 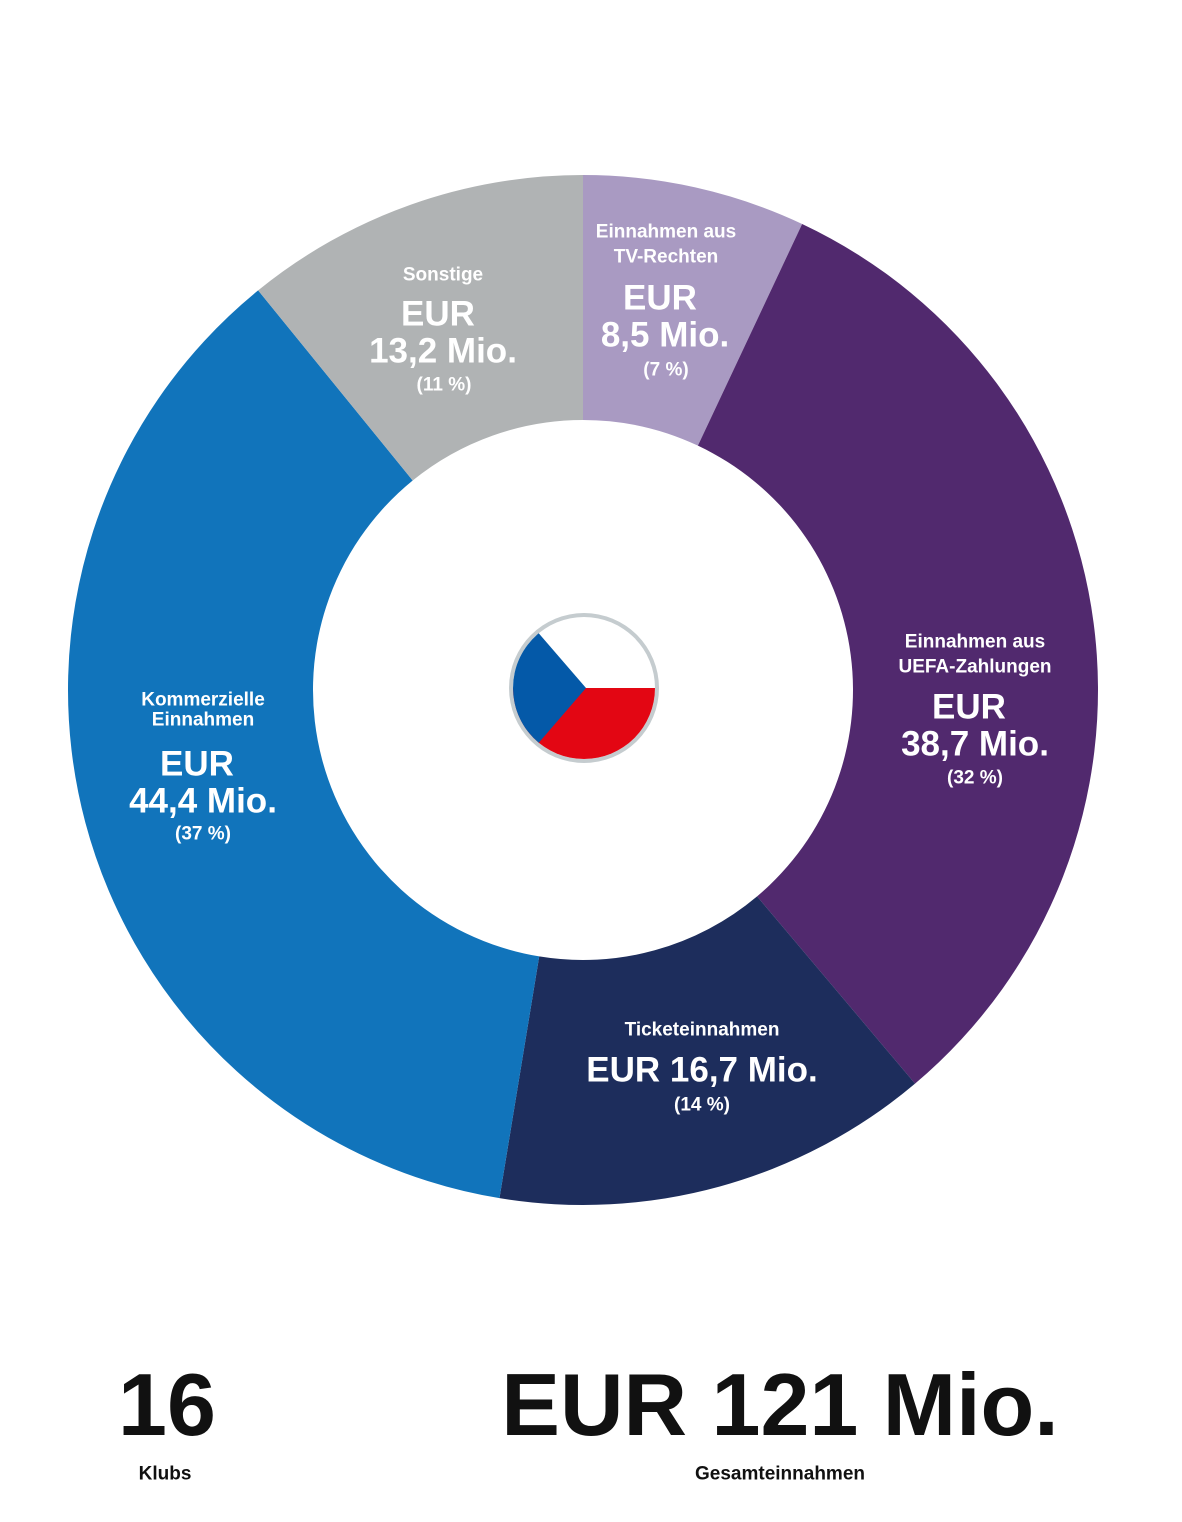 What do you see at coordinates (975, 667) in the screenshot?
I see `label-uefa-name-2: UEFA-Zahlungen` at bounding box center [975, 667].